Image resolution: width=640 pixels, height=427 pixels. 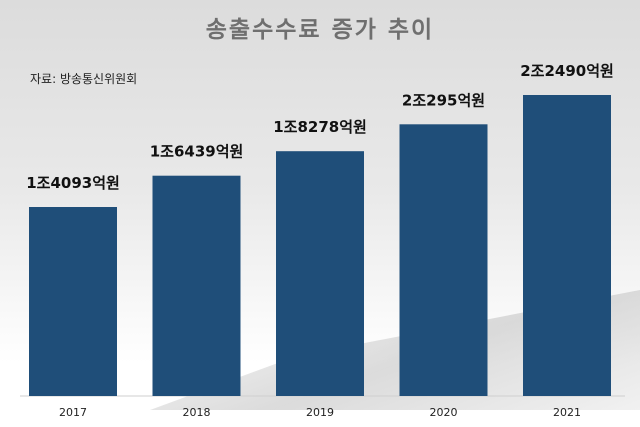 What do you see at coordinates (73, 412) in the screenshot?
I see `x-tick-label-2017: 2017` at bounding box center [73, 412].